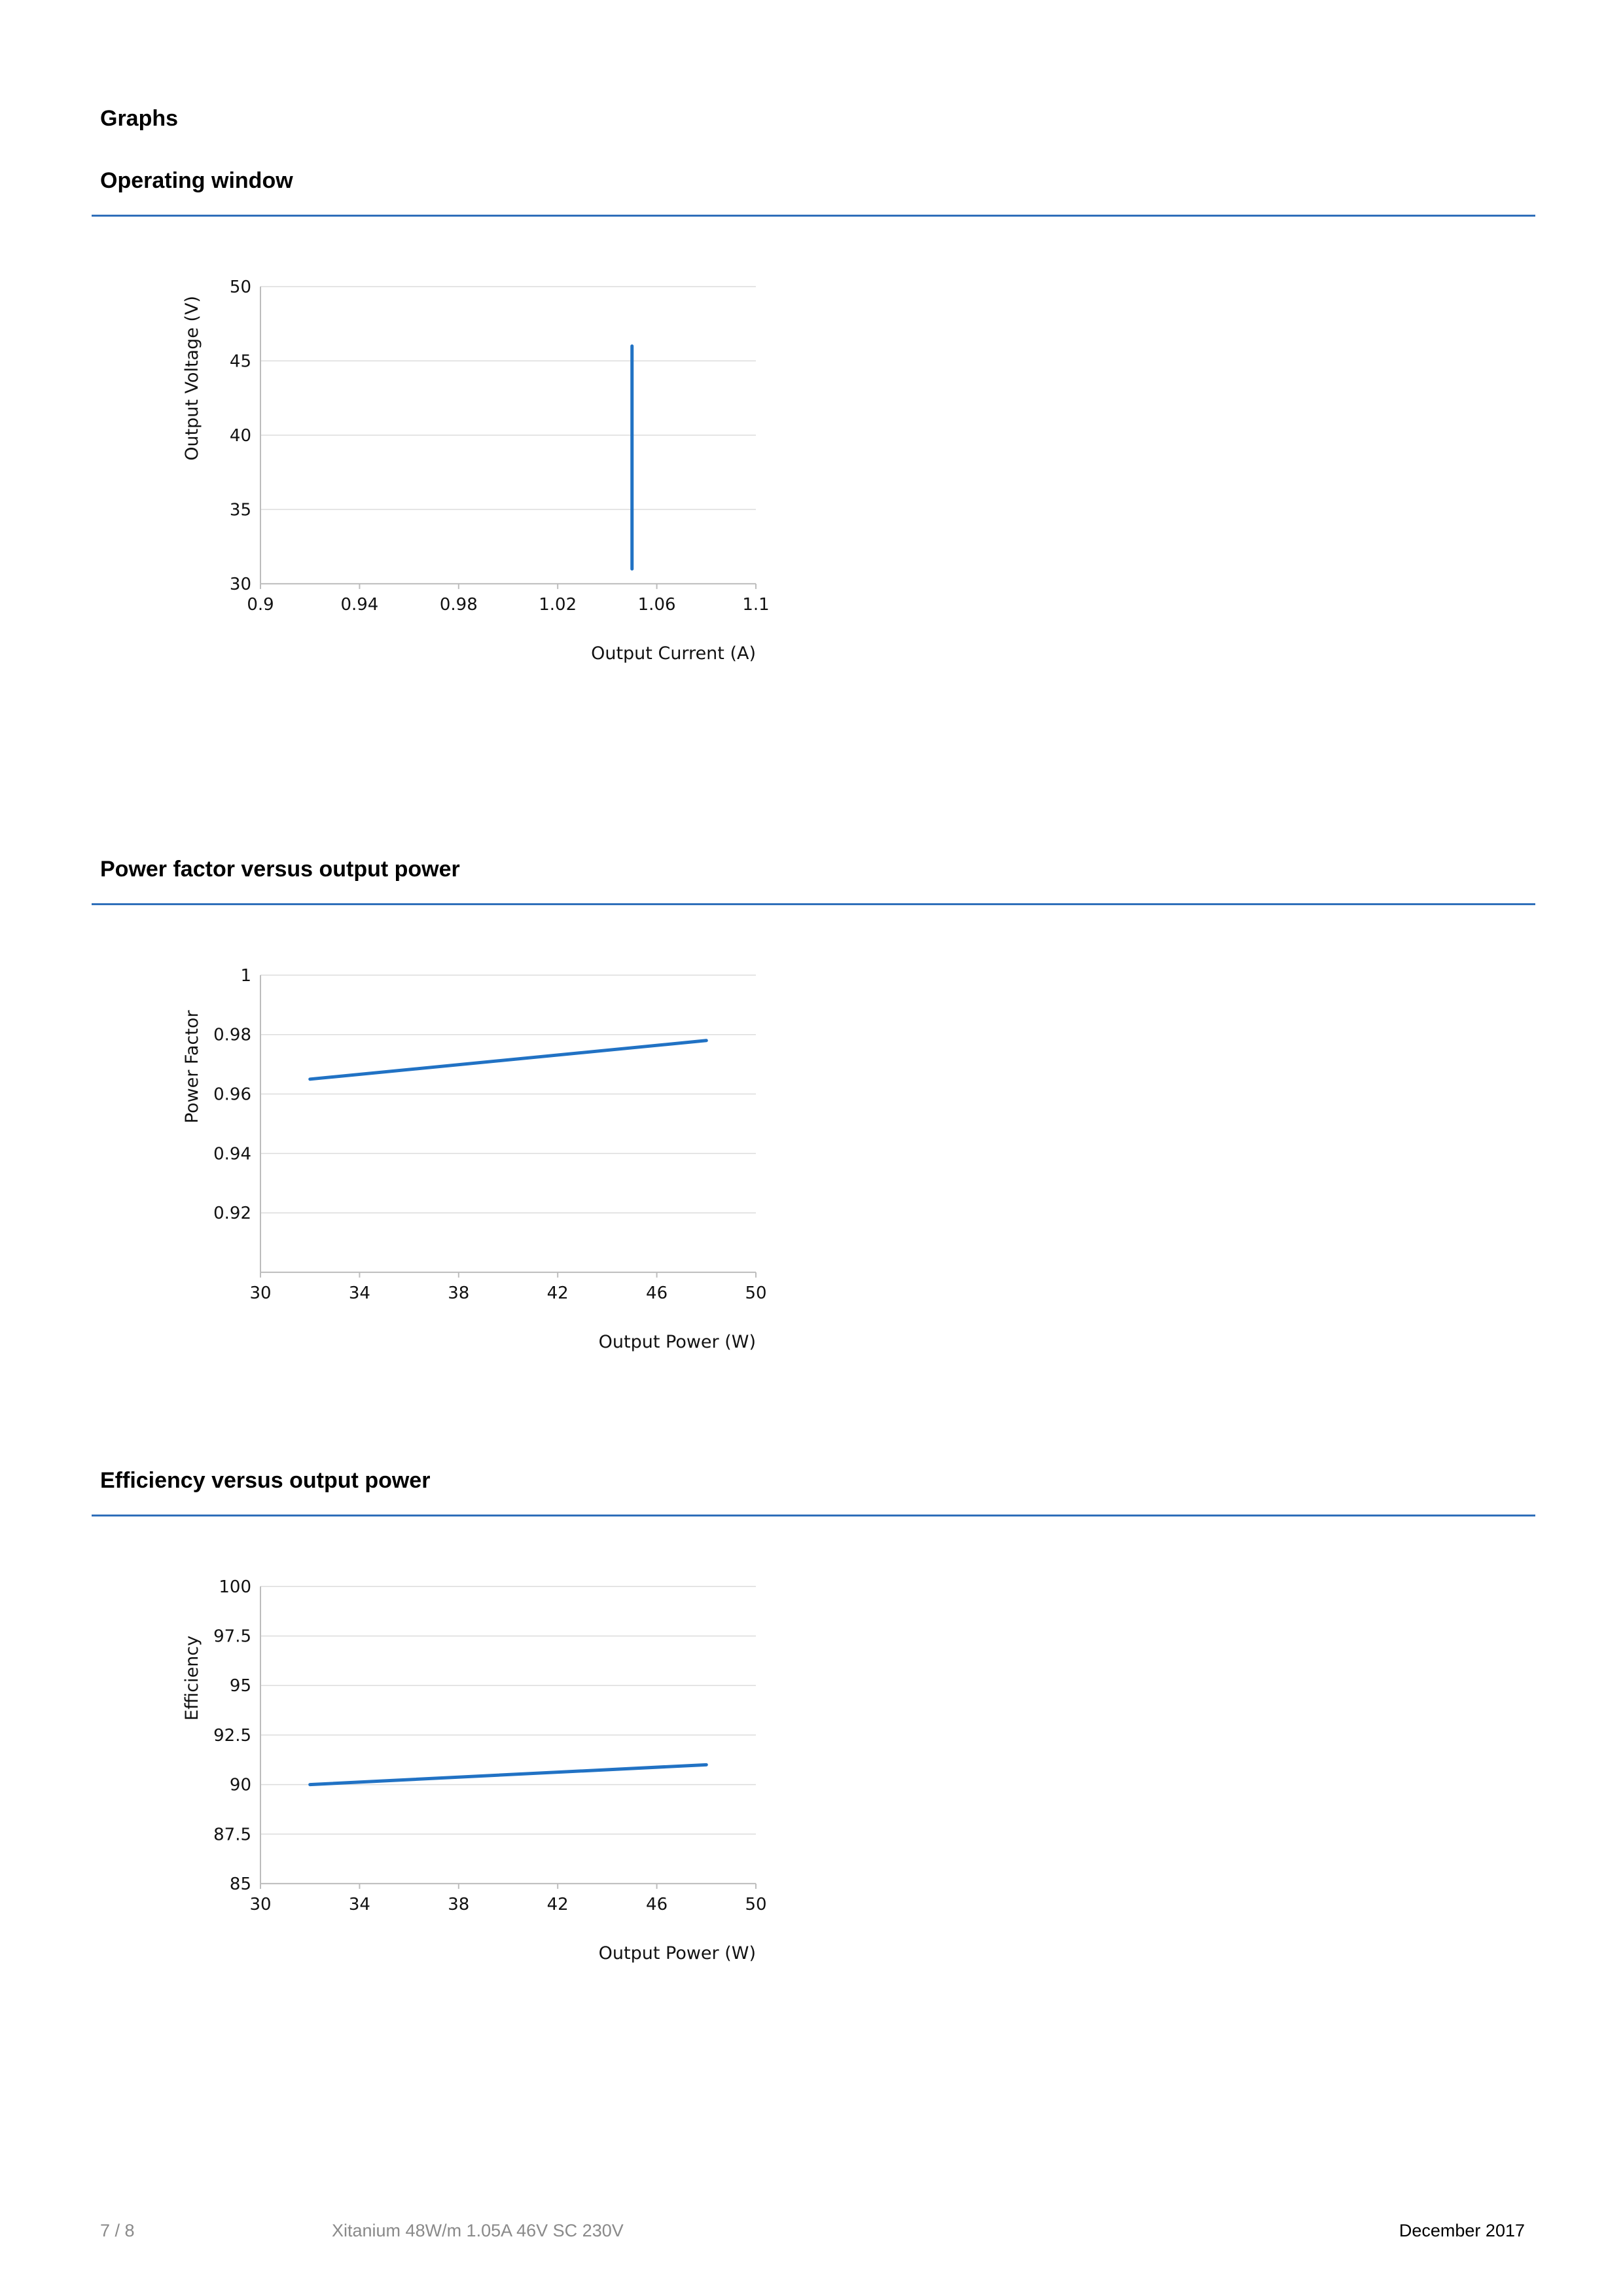  What do you see at coordinates (232, 1154) in the screenshot?
I see `y-tick-label: 0.94` at bounding box center [232, 1154].